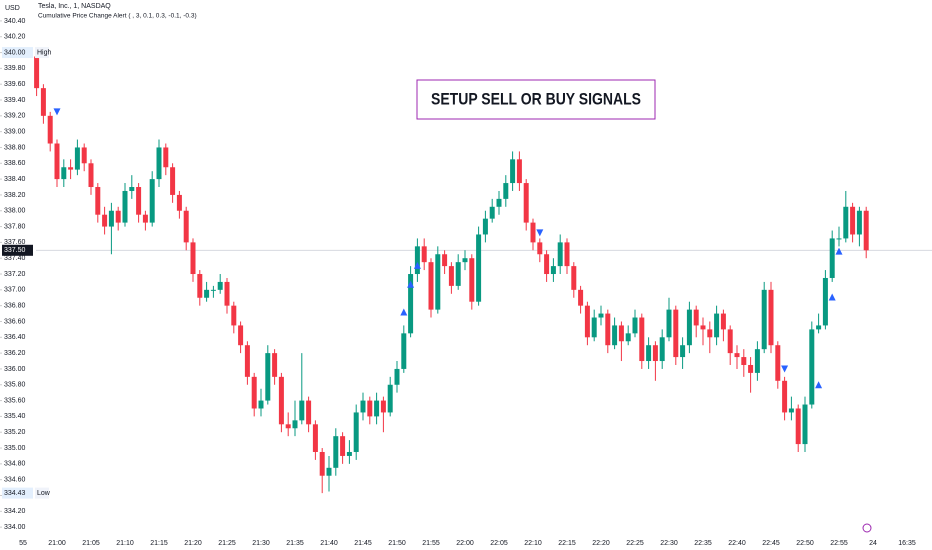 Image resolution: width=932 pixels, height=550 pixels. Describe the element at coordinates (74, 6) in the screenshot. I see `chart-title: Tesla, Inc., 1, NASDAQ` at that location.